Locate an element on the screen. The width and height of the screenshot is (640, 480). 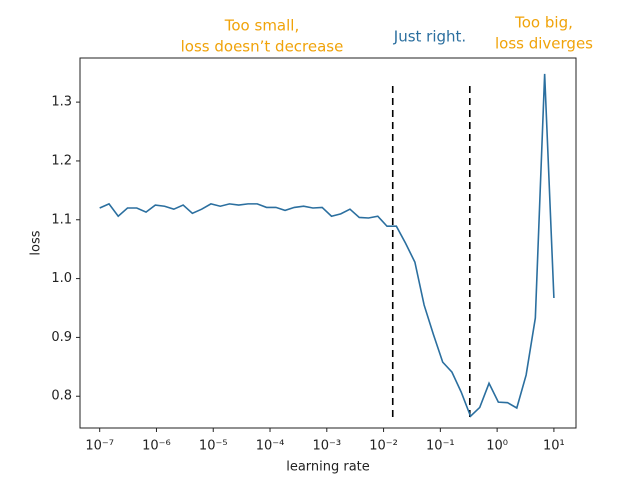
annotation: Too big, is located at coordinates (543, 23).